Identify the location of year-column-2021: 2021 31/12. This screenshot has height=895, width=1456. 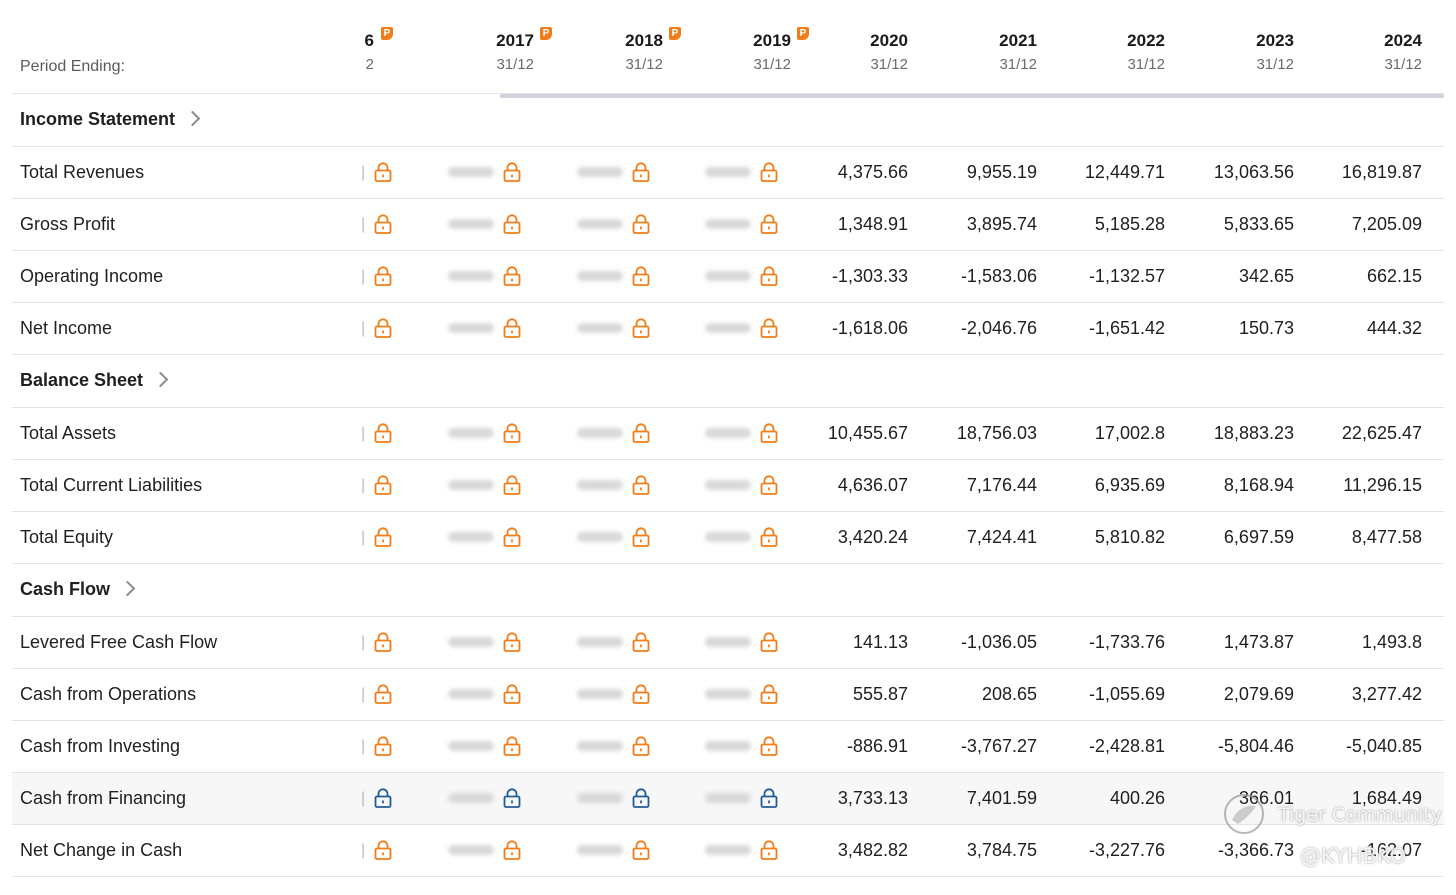
(997, 51).